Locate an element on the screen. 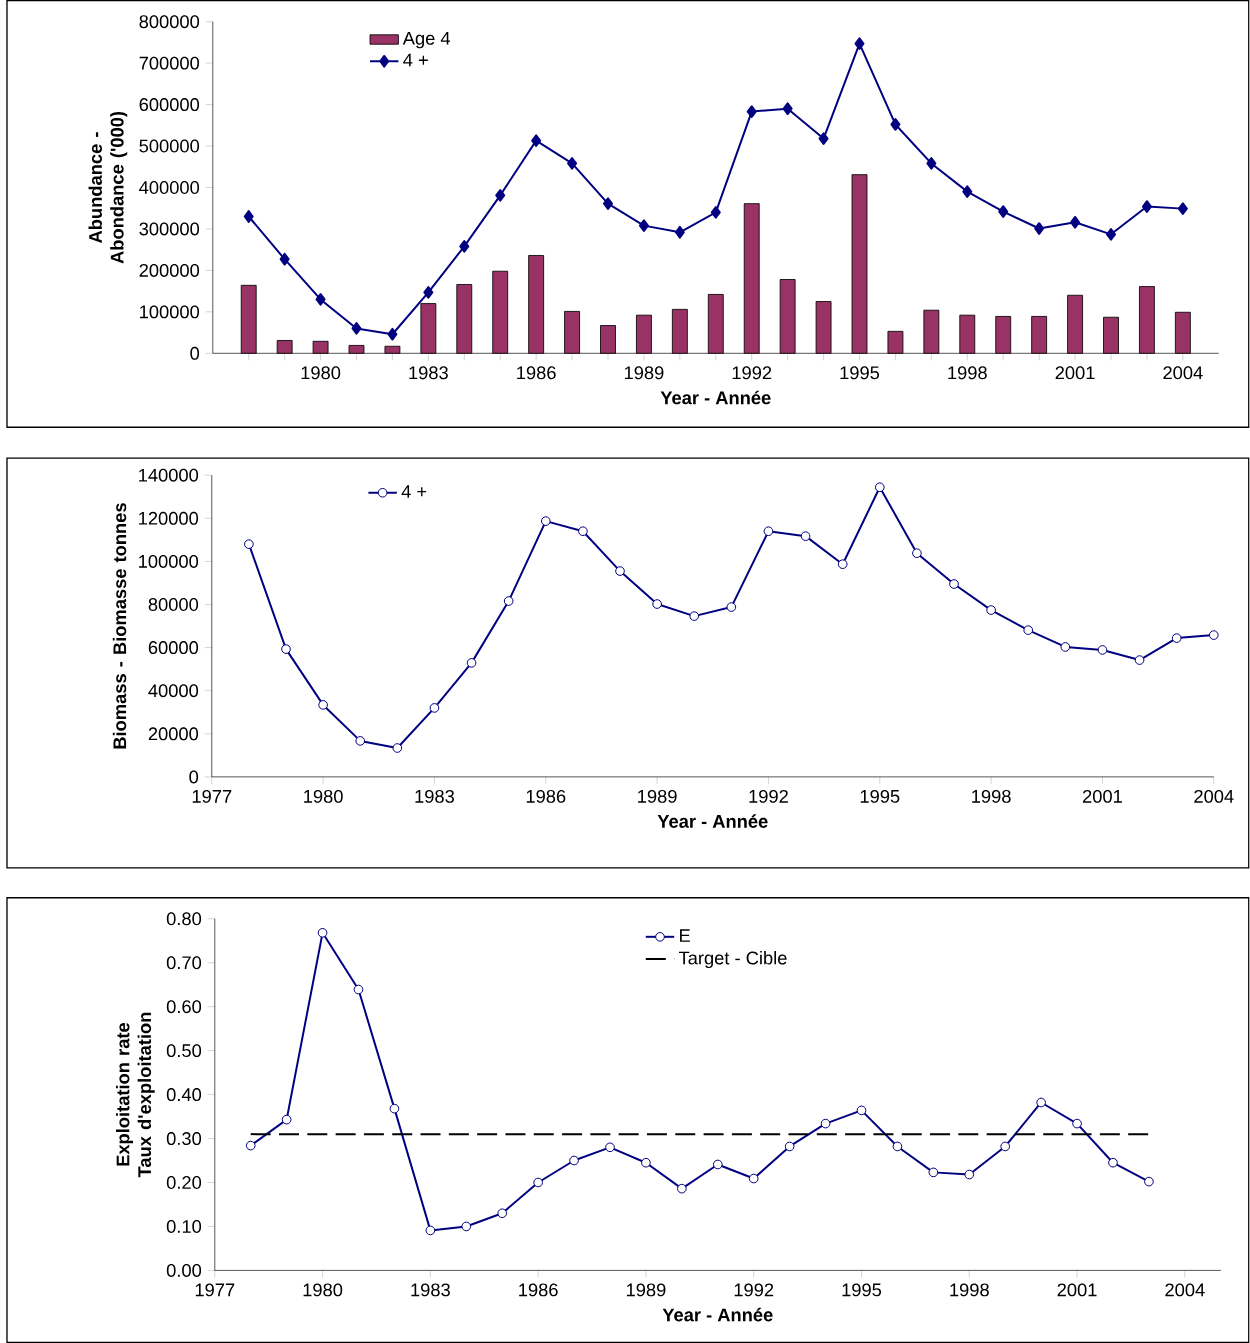  y-tick-label: 700000 is located at coordinates (169, 63).